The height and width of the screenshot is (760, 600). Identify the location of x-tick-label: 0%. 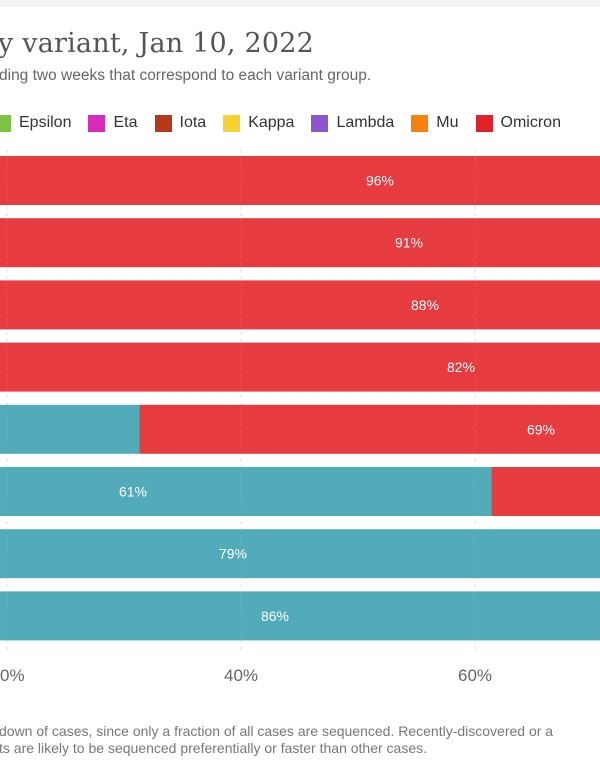
(12, 675).